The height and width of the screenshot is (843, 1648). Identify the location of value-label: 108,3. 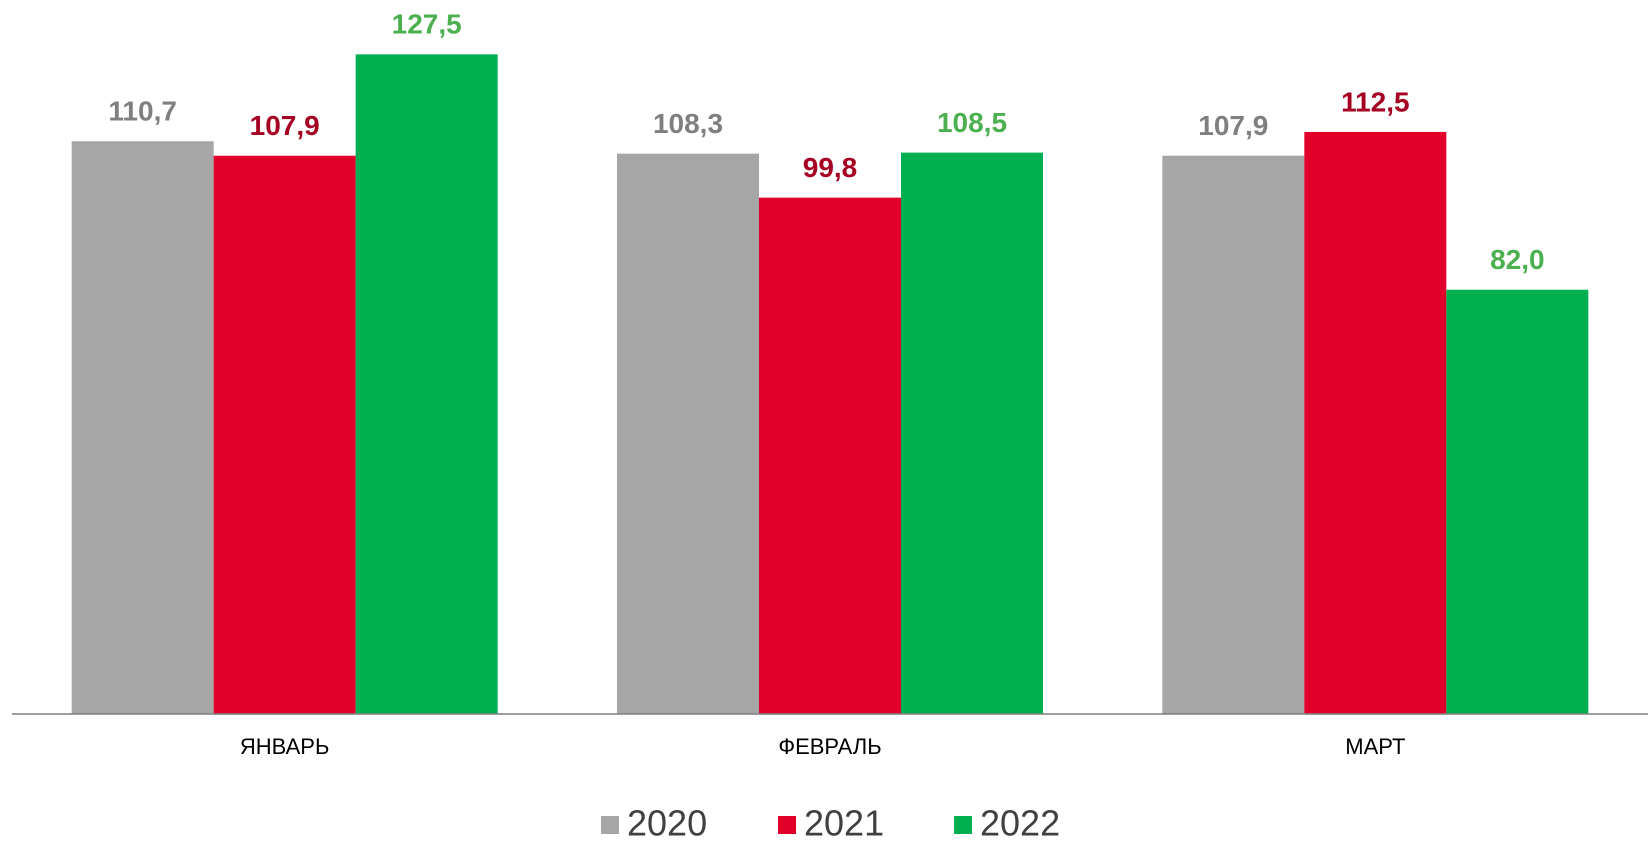
(688, 123).